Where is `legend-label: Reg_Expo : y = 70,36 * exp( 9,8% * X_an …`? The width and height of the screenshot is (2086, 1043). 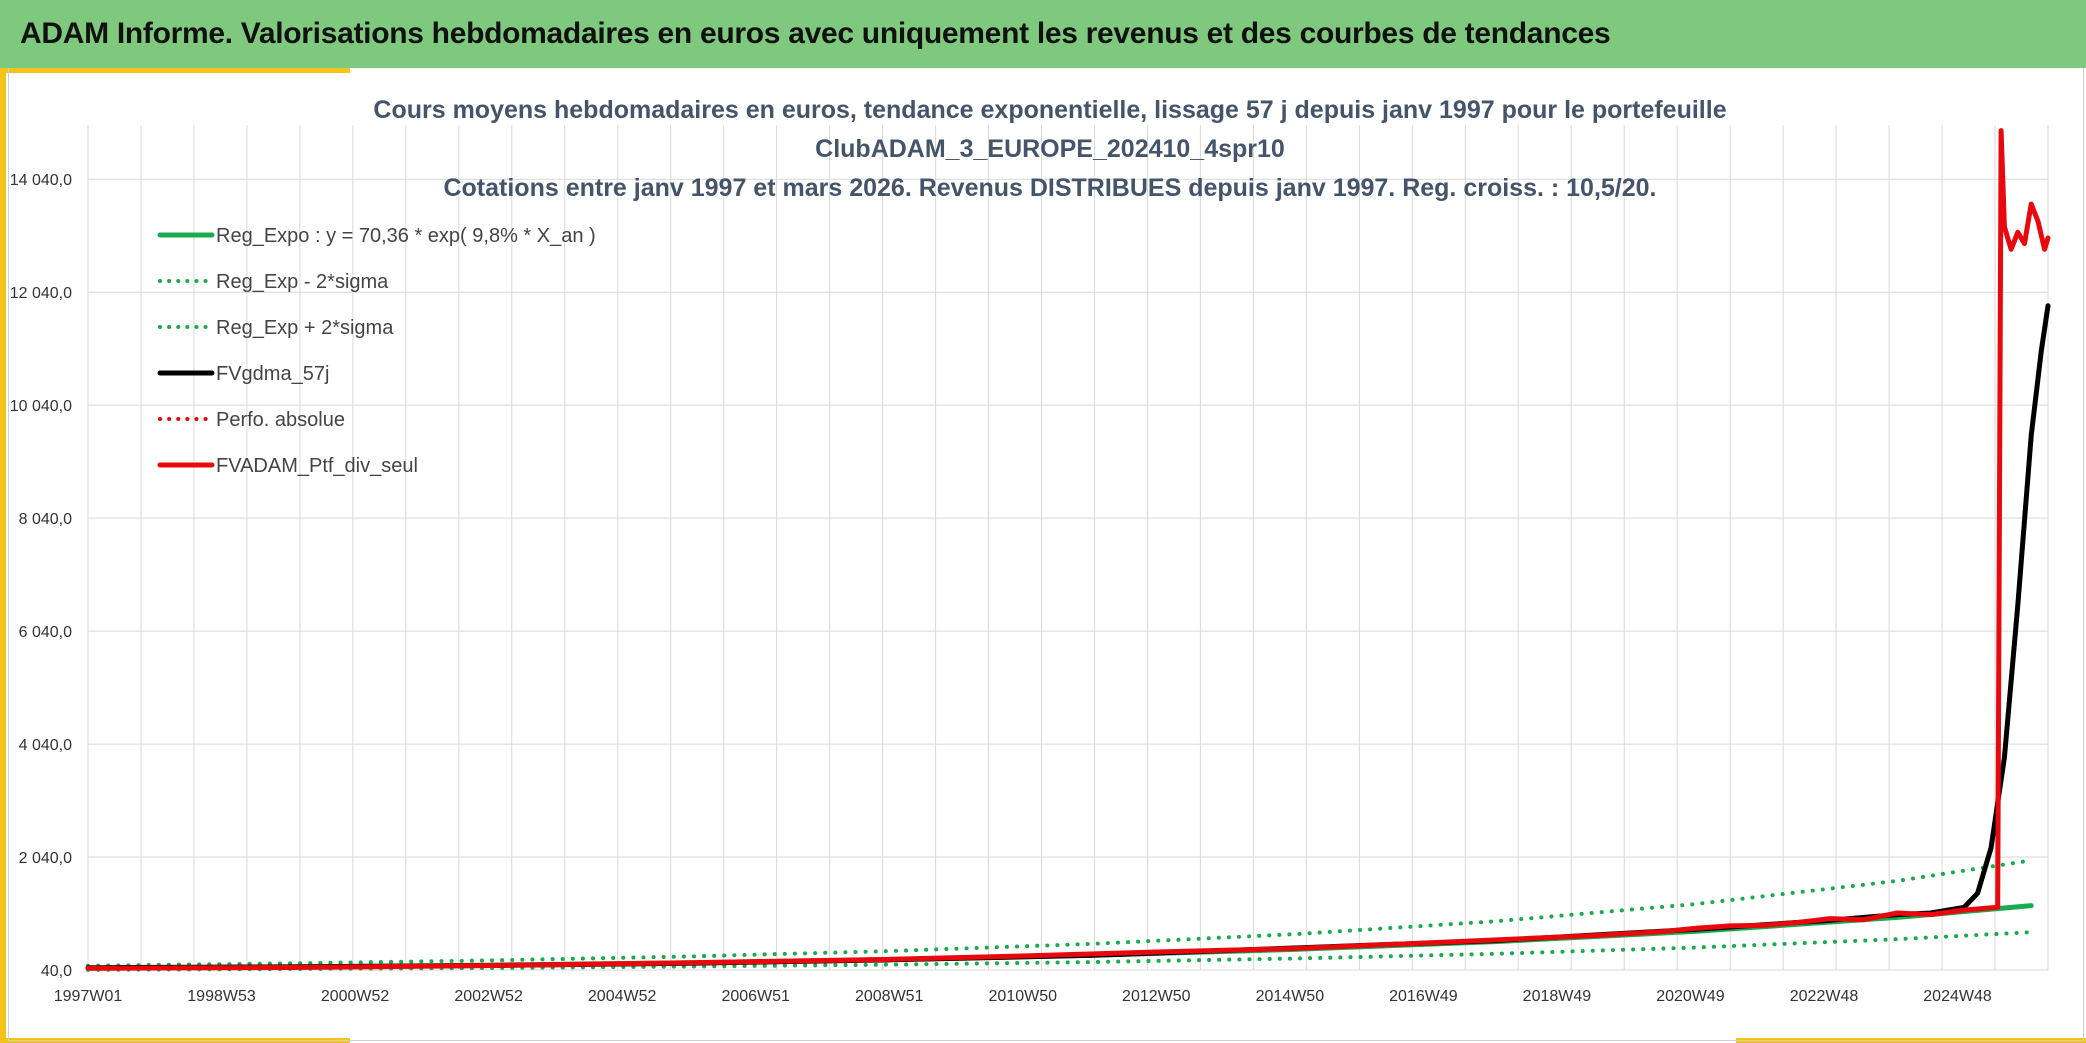 legend-label: Reg_Expo : y = 70,36 * exp( 9,8% * X_an … is located at coordinates (406, 236).